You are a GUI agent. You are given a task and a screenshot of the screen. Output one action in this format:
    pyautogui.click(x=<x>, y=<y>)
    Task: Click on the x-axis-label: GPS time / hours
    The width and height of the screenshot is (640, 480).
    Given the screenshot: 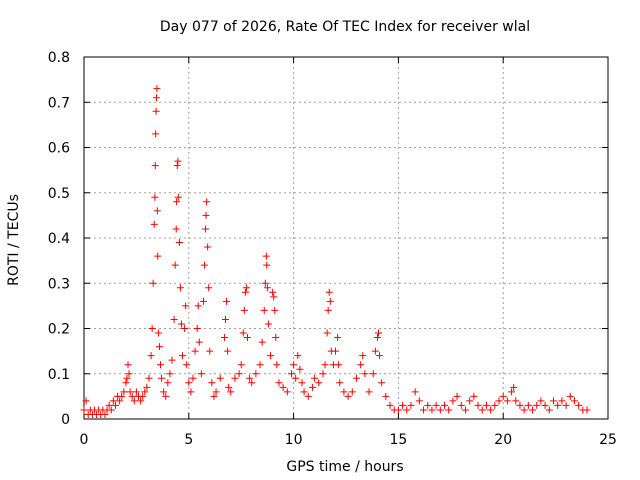 What is the action you would take?
    pyautogui.click(x=344, y=467)
    